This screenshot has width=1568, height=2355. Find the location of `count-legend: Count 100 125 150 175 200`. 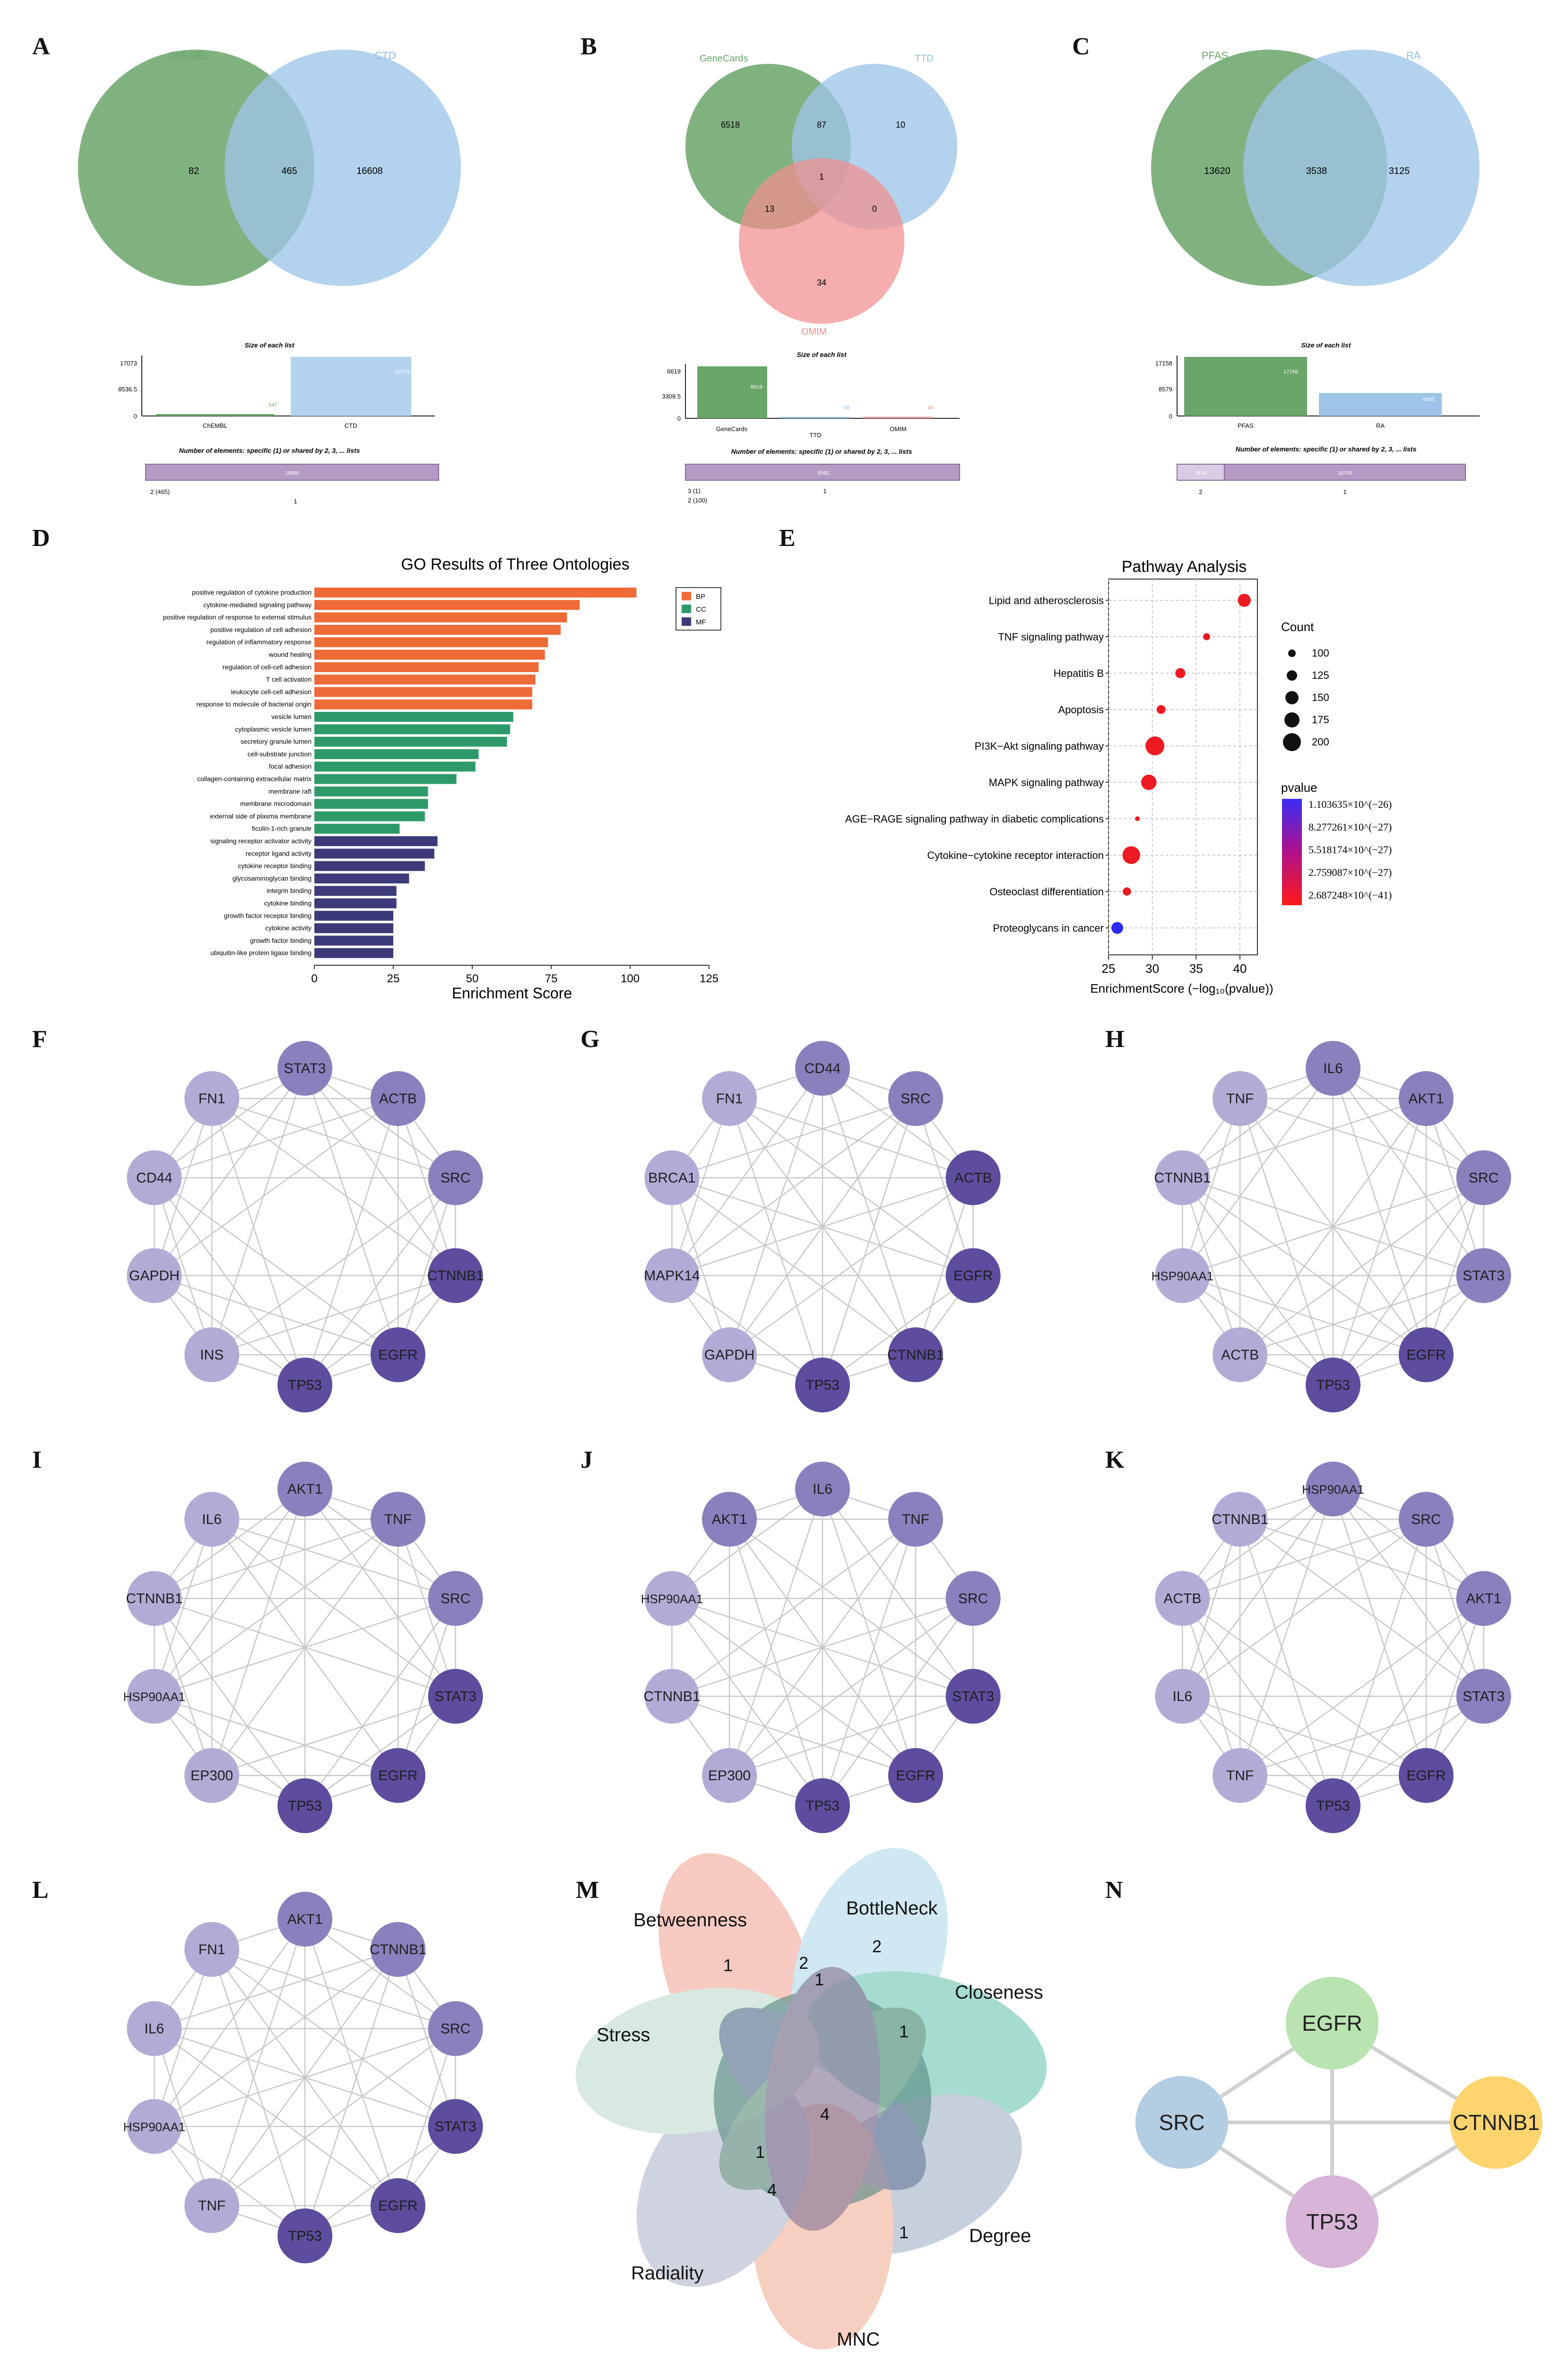

count-legend: Count 100 125 150 175 200 is located at coordinates (1305, 685).